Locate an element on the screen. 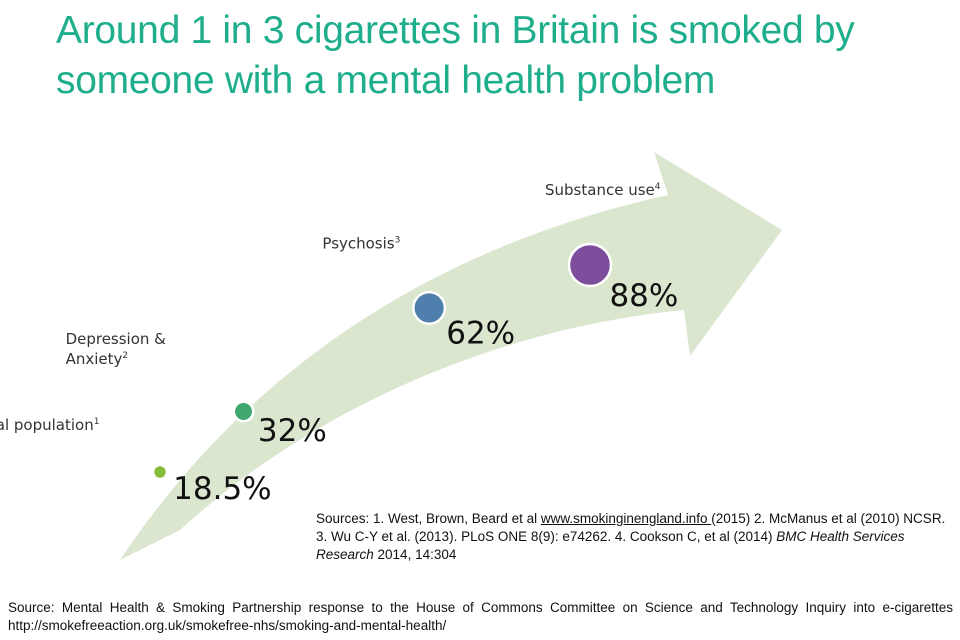  category-label-1: General population1 is located at coordinates (49, 425).